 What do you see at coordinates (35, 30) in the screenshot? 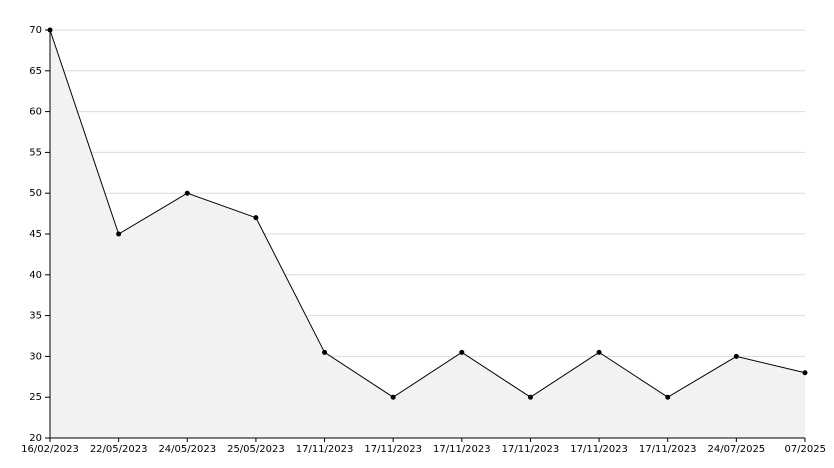
I see `y-tick-label: 70` at bounding box center [35, 30].